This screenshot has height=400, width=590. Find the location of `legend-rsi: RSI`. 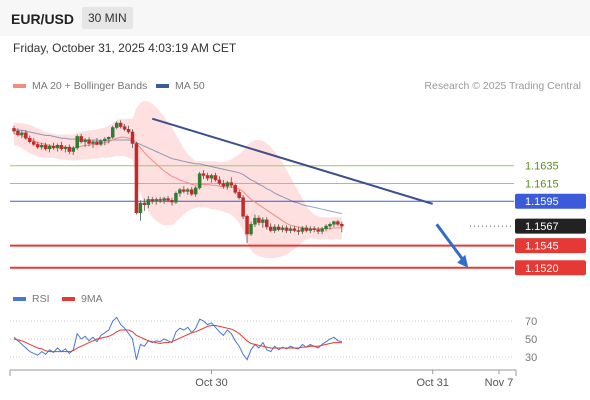

legend-rsi: RSI is located at coordinates (31, 299).